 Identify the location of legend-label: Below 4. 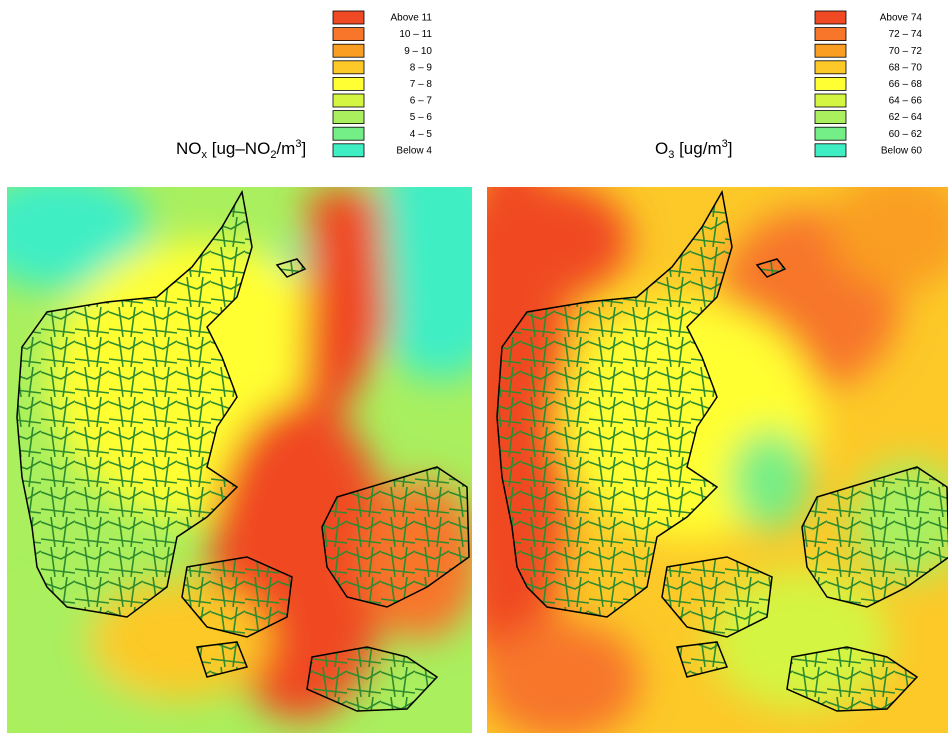
(414, 150).